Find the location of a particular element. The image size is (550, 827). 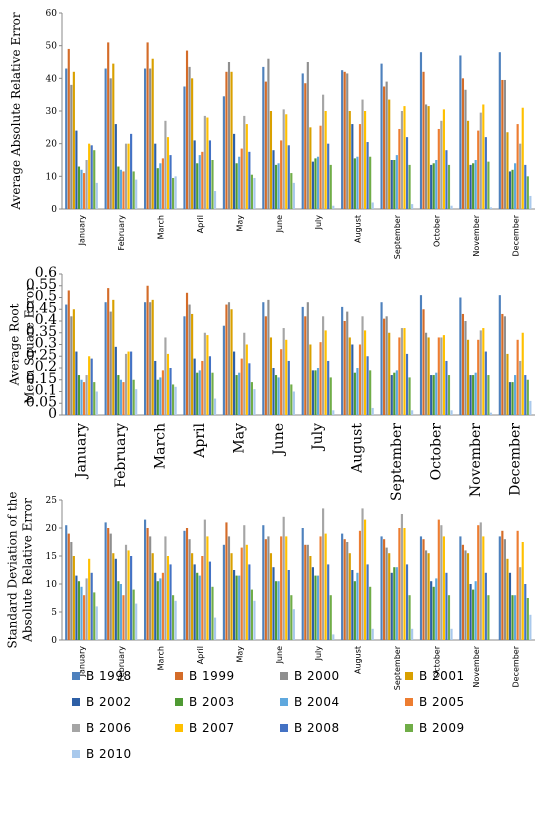

bar-b-2007-july is located at coordinates (325, 586).